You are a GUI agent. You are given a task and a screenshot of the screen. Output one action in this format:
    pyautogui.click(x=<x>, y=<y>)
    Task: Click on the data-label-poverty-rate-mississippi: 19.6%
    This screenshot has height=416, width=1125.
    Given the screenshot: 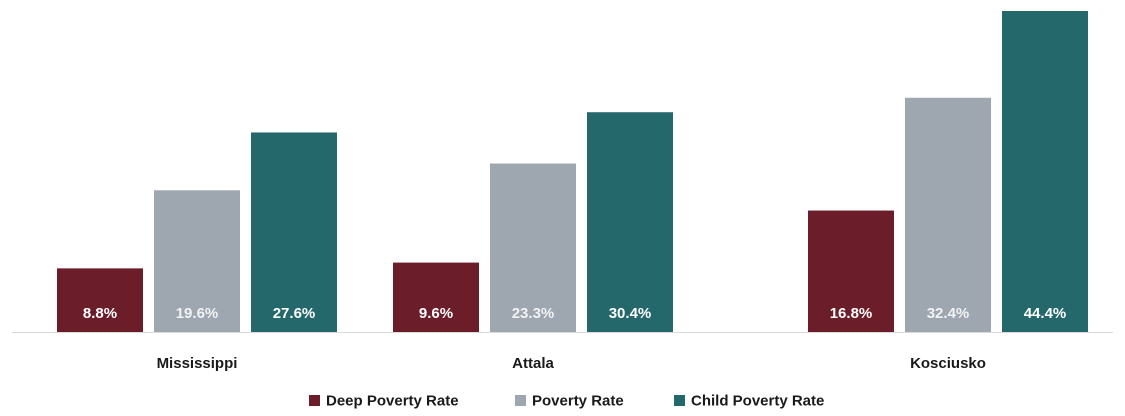 What is the action you would take?
    pyautogui.click(x=197, y=313)
    